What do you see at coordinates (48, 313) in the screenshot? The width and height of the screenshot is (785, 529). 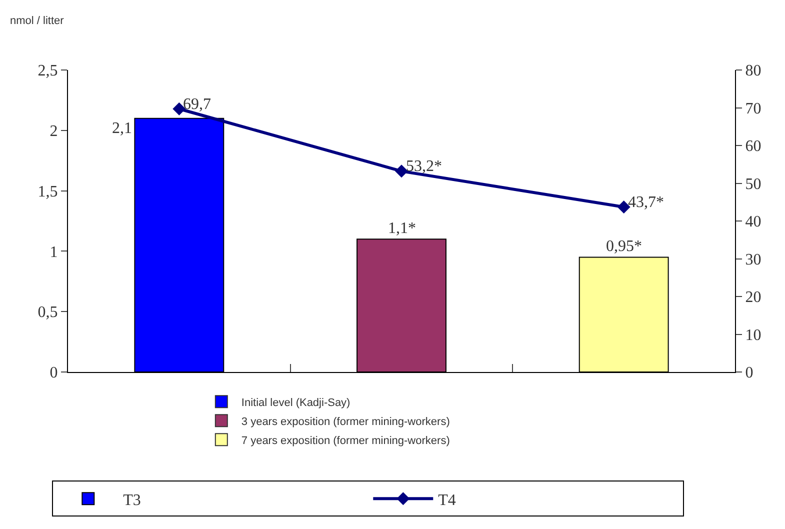 I see `y-tick-label: 0,5` at bounding box center [48, 313].